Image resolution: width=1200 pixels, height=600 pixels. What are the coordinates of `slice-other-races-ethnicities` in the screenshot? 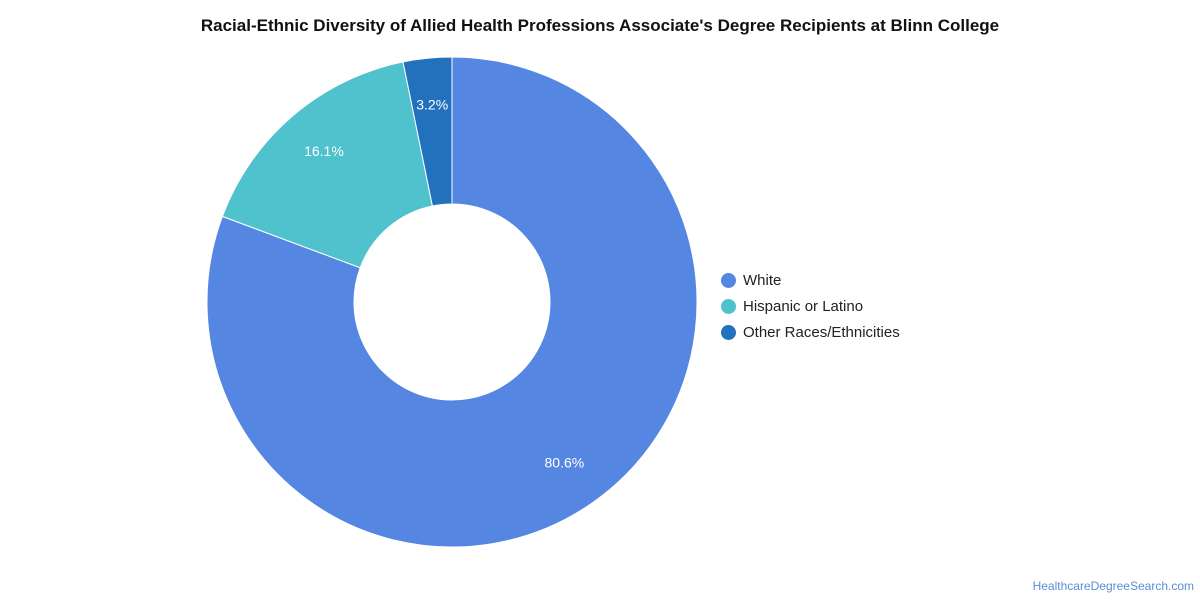 It's located at (427, 131).